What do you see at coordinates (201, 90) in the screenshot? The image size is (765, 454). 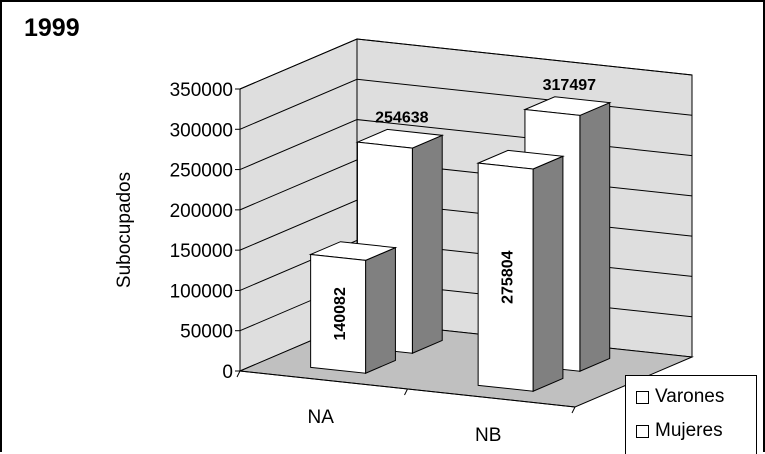 I see `y-tick-label: 350000` at bounding box center [201, 90].